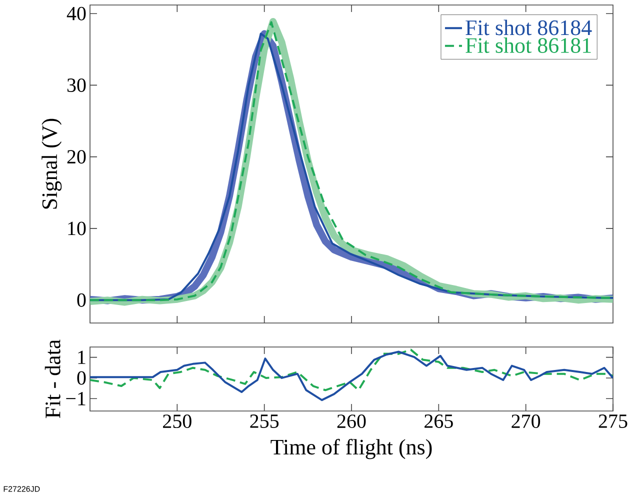  I want to click on y-tick-label: 10, so click(77, 229).